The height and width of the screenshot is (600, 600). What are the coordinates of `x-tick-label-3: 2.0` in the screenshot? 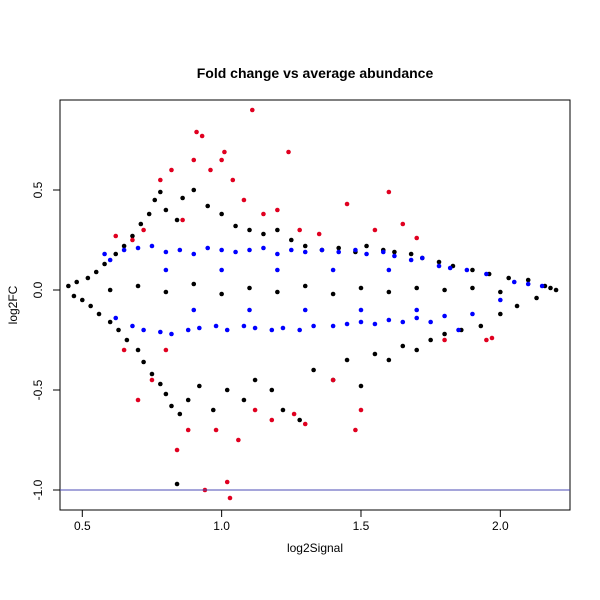 It's located at (500, 526).